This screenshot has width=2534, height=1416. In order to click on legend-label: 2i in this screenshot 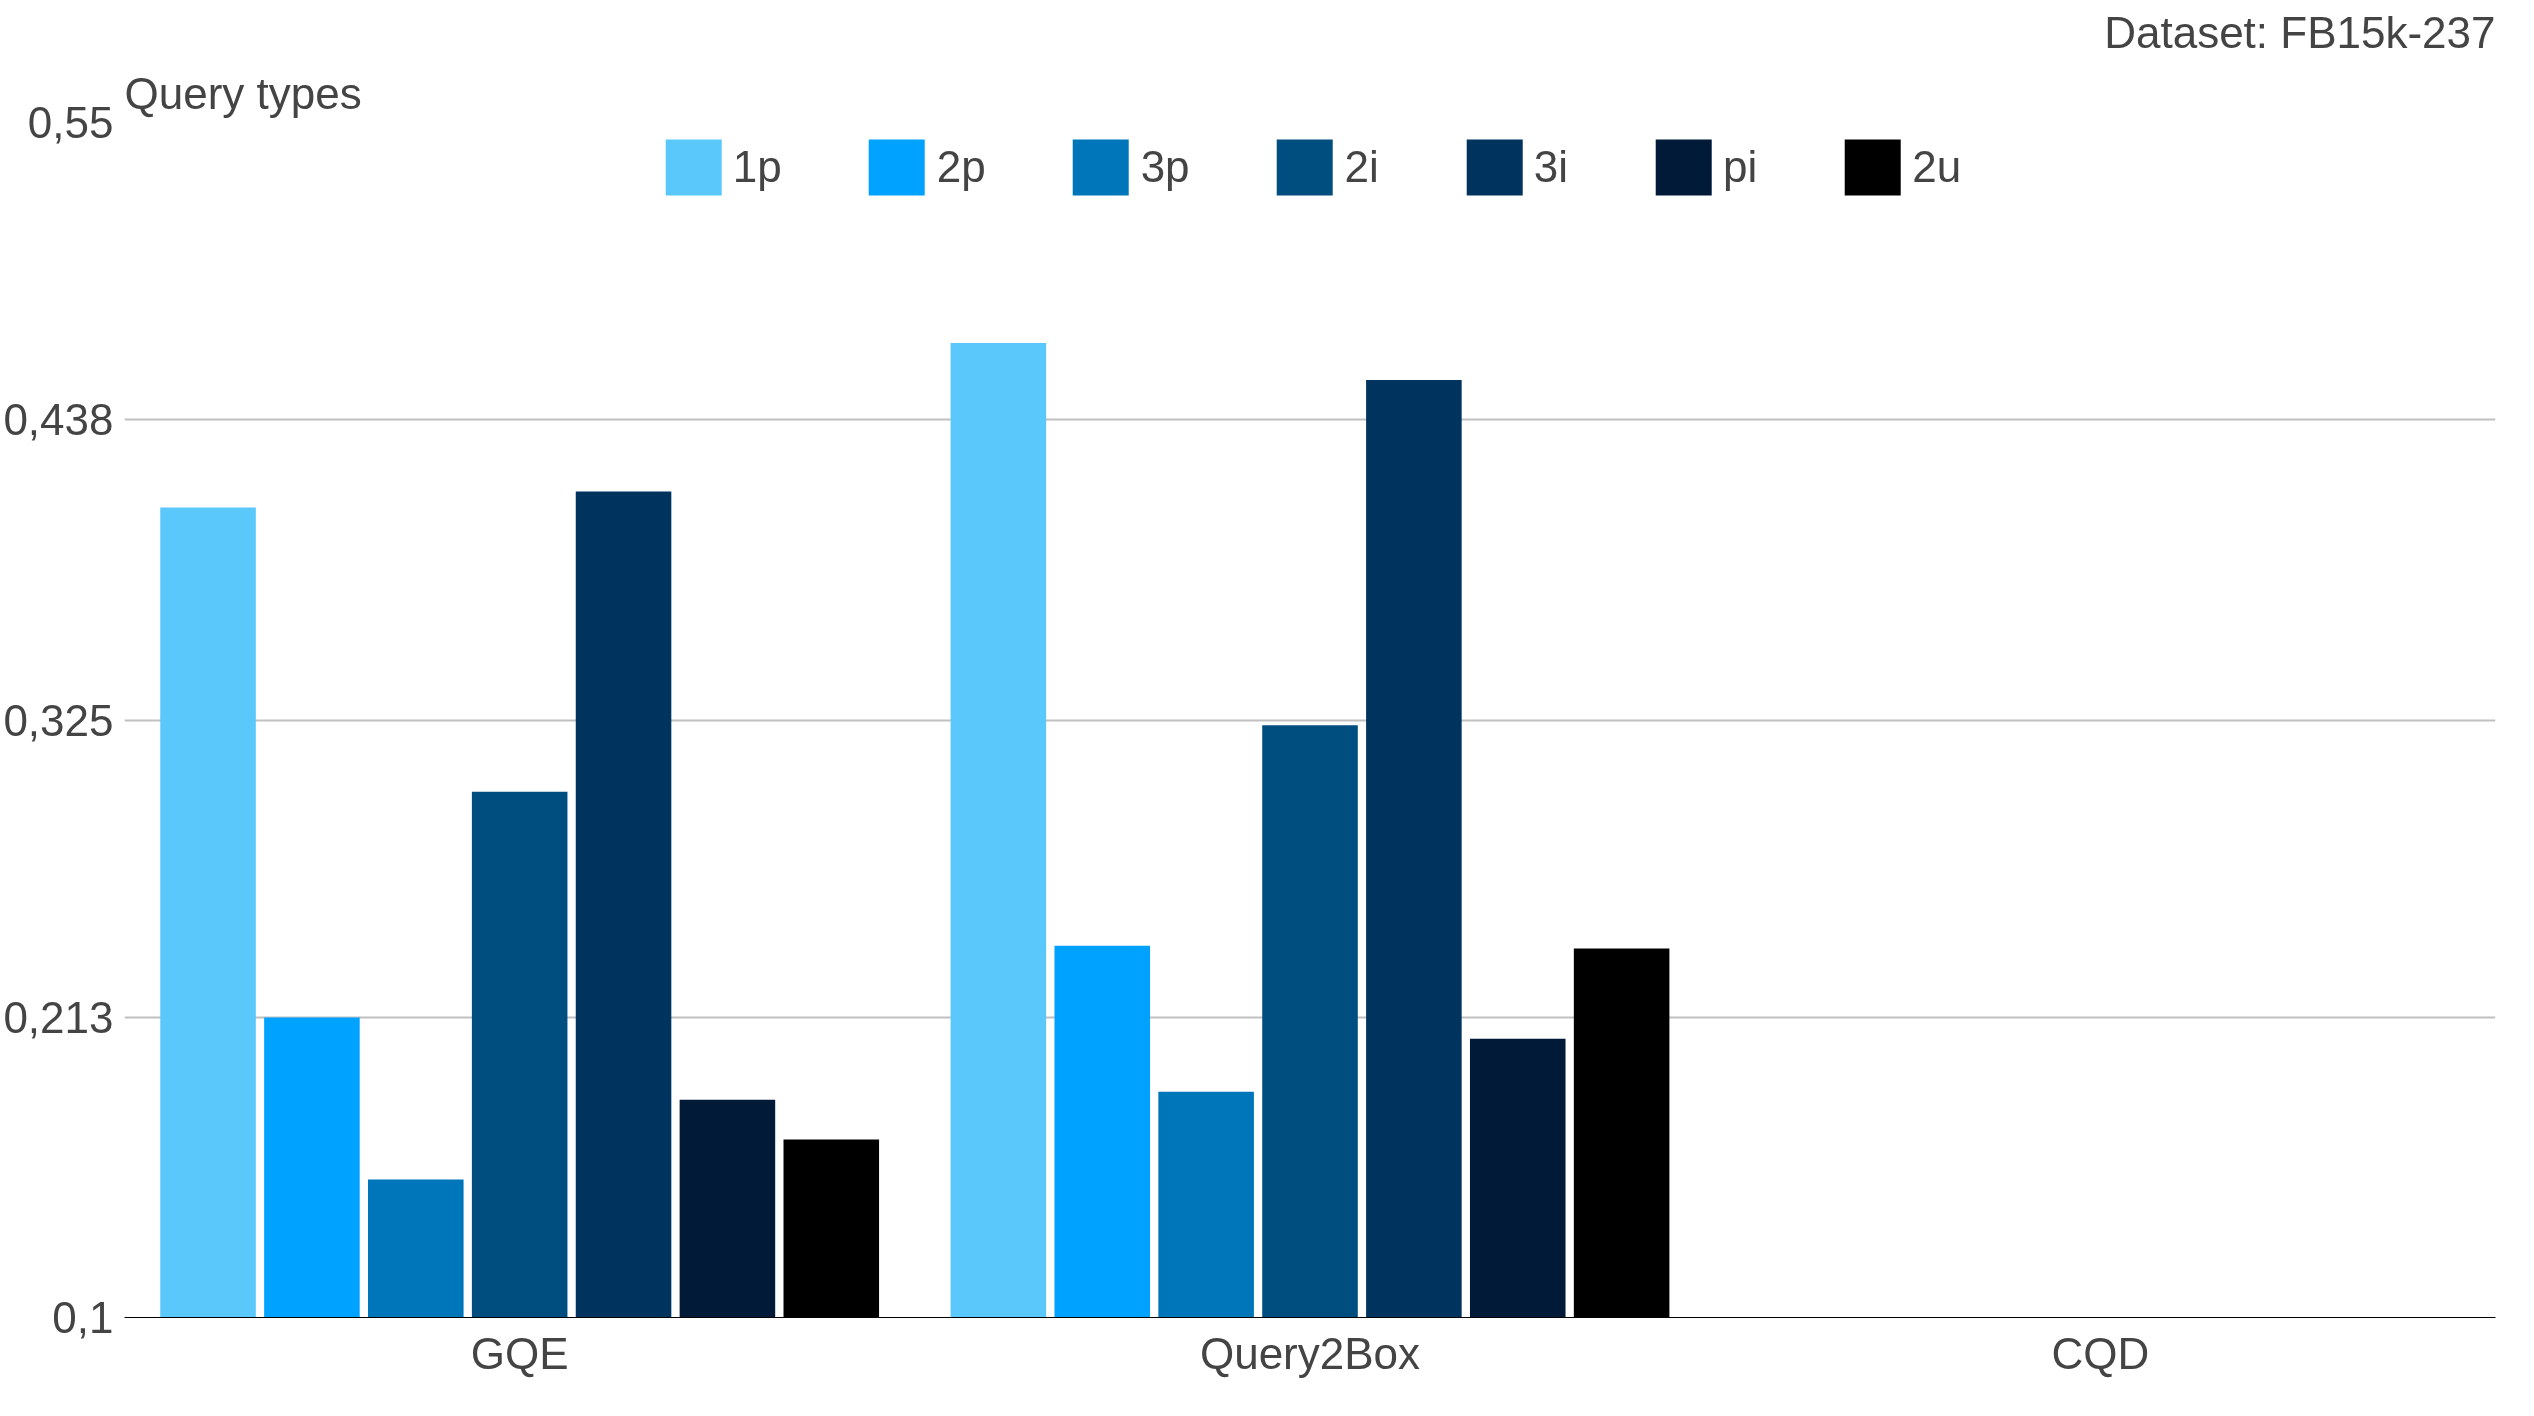, I will do `click(1361, 167)`.